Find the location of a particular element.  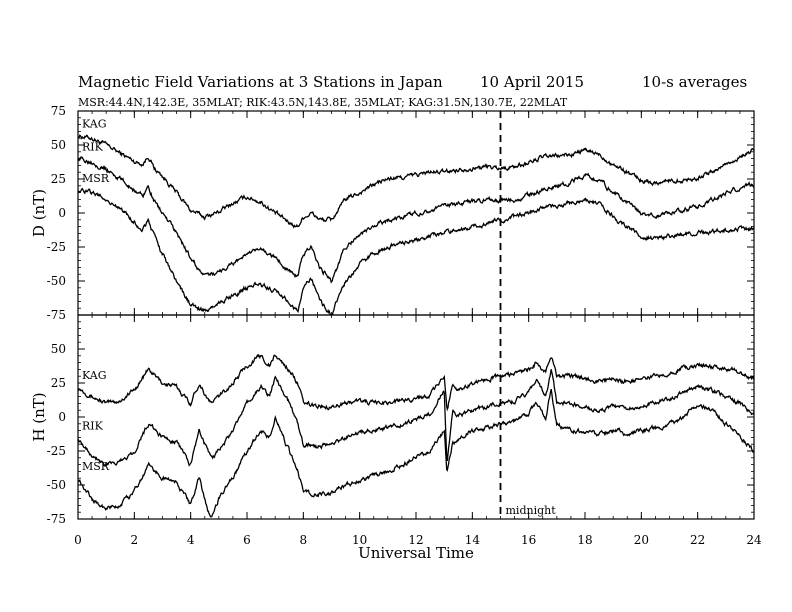

averaging-note: 10-s averages is located at coordinates (694, 82).